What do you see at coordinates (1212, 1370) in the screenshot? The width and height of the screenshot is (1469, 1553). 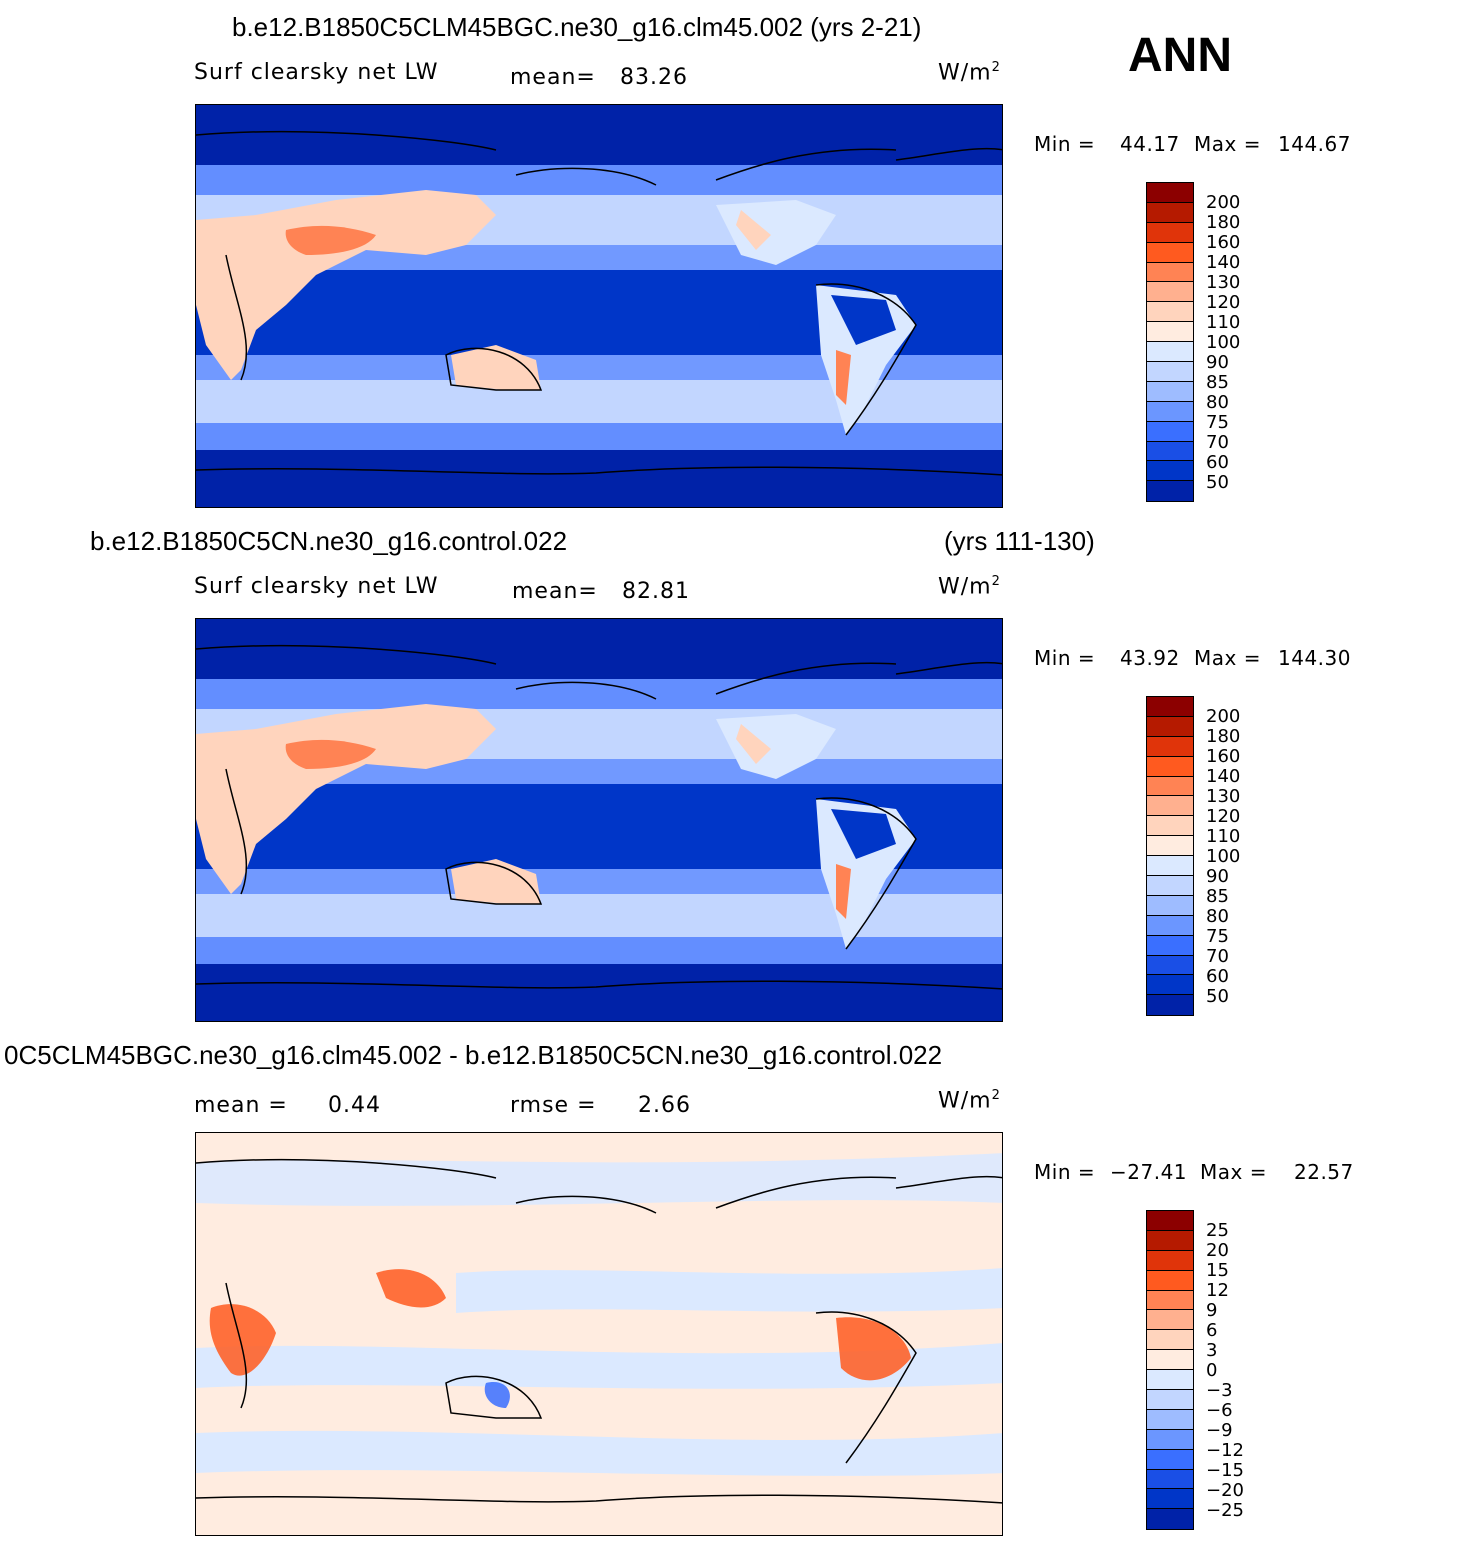 I see `colorbar-label: 0` at bounding box center [1212, 1370].